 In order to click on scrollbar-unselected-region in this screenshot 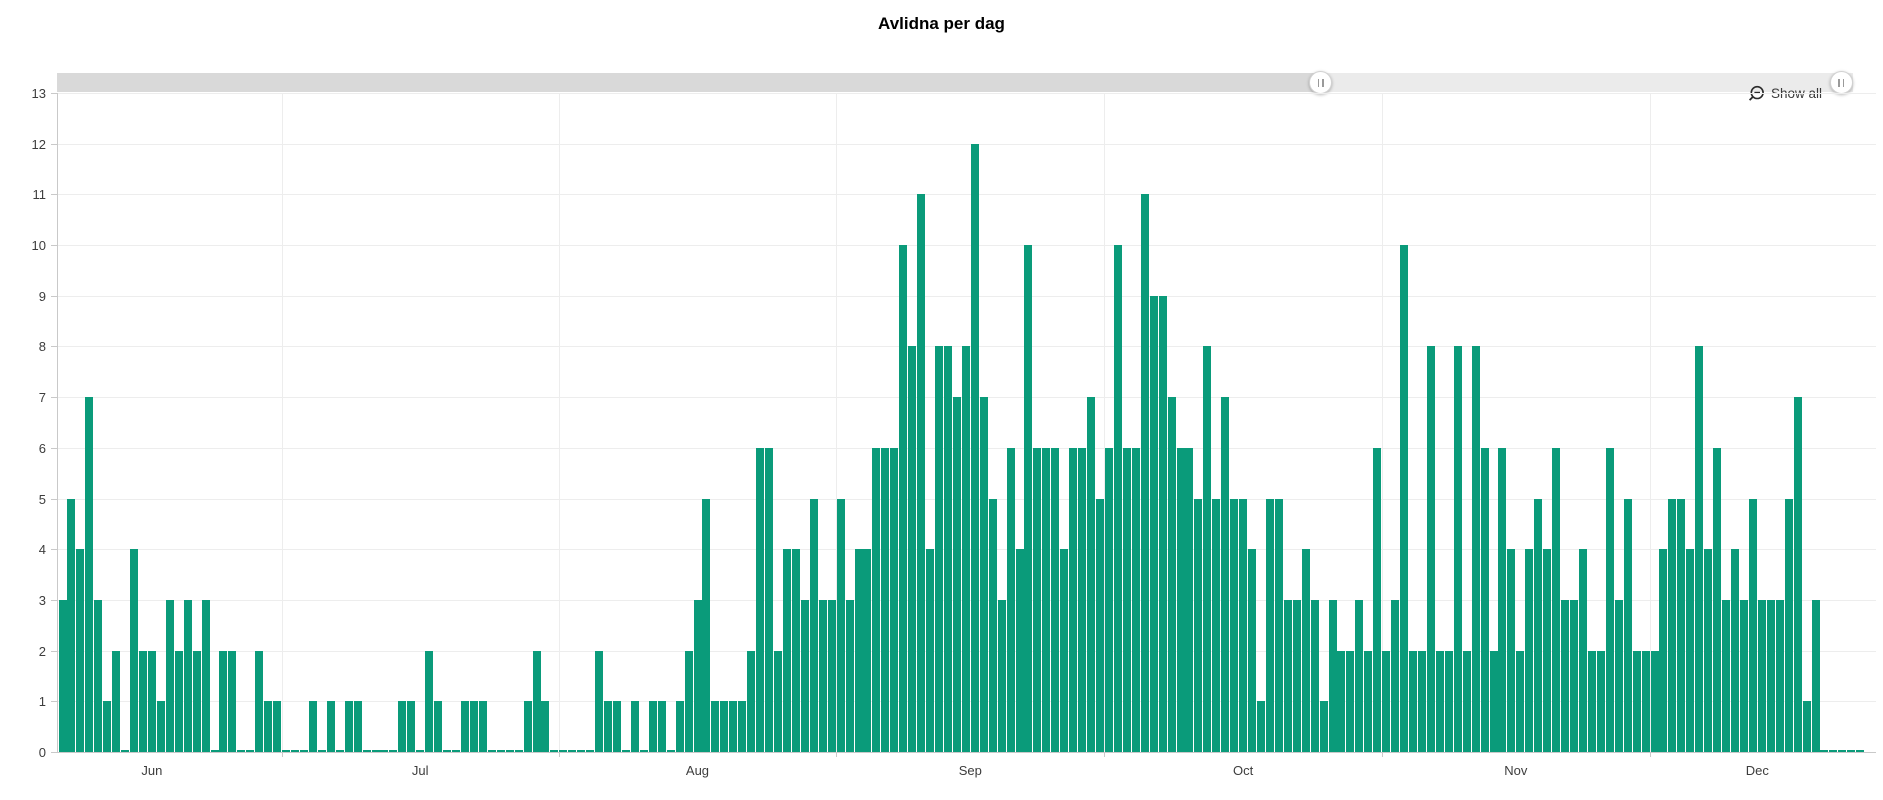, I will do `click(688, 82)`.